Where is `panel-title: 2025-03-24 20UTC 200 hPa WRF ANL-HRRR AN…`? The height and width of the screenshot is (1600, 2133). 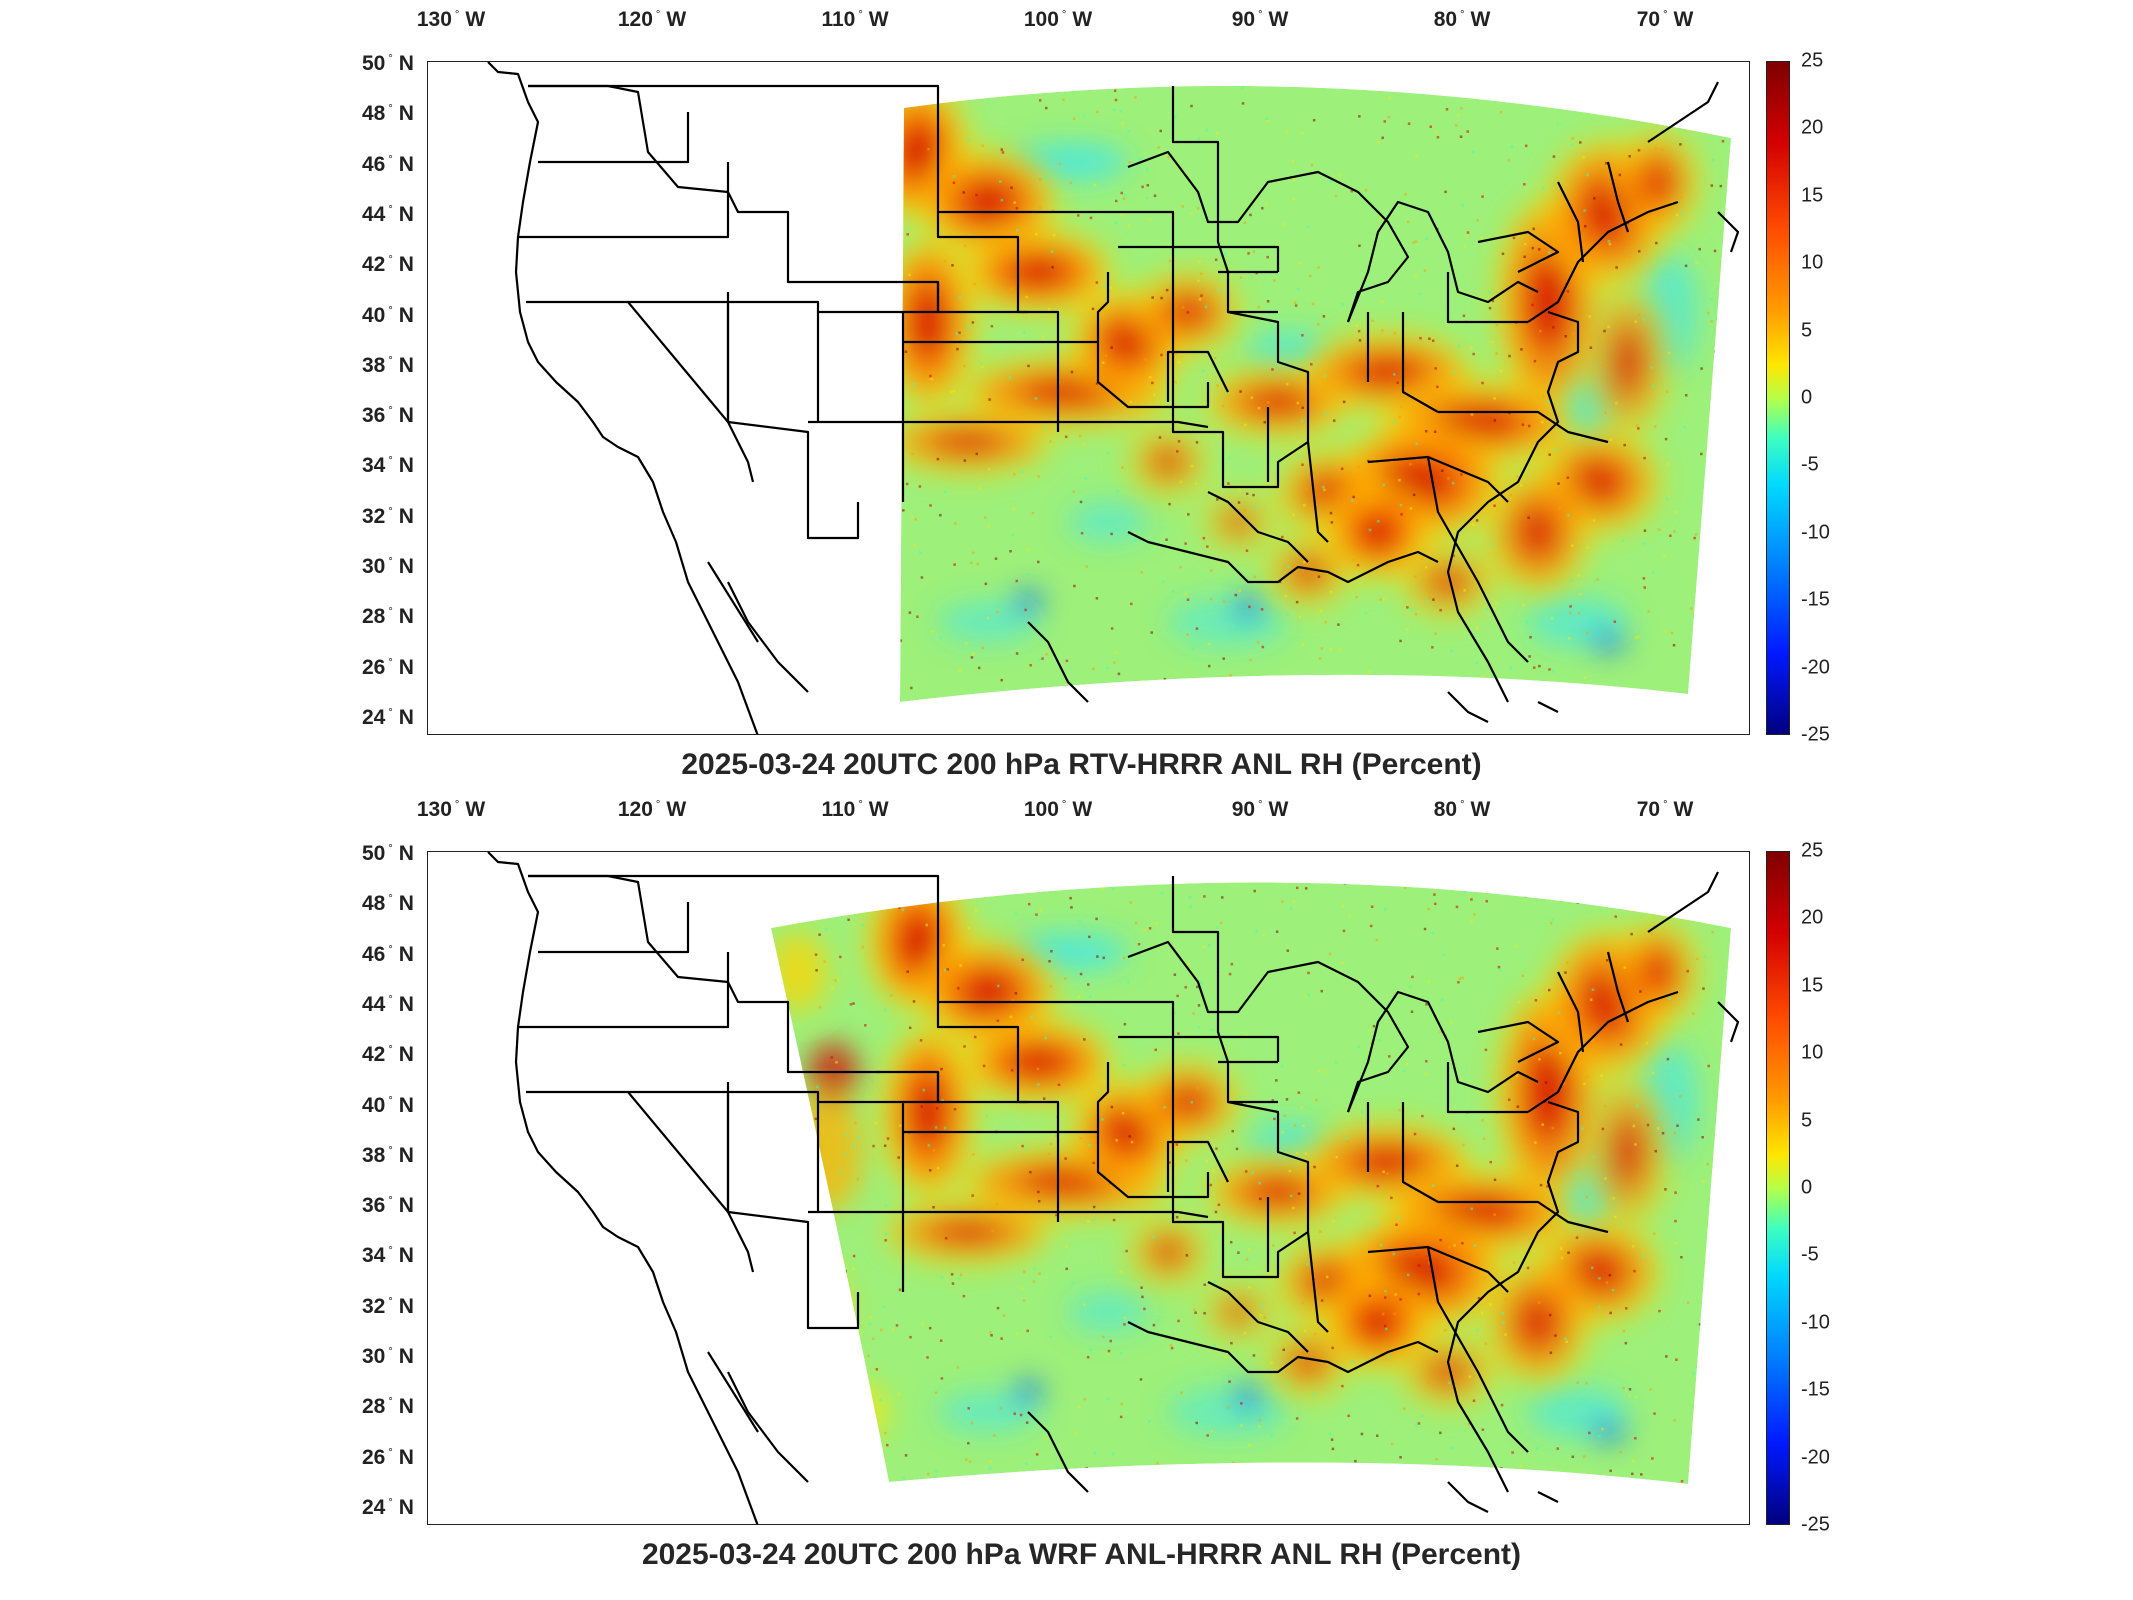 panel-title: 2025-03-24 20UTC 200 hPa WRF ANL-HRRR AN… is located at coordinates (1081, 1554).